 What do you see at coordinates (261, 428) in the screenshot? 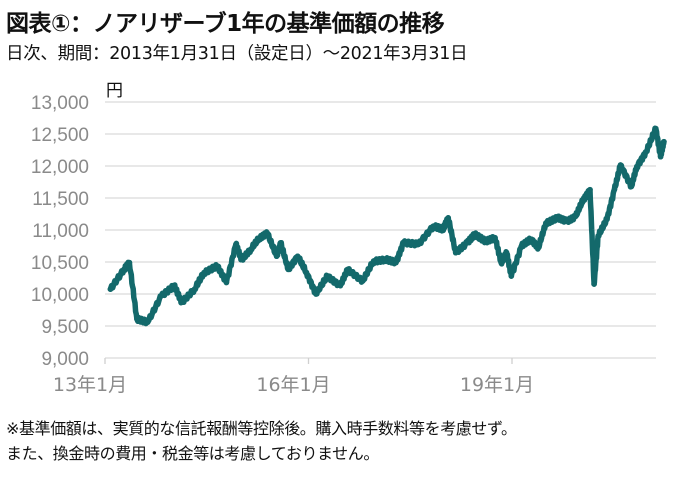
I see `footnote-1: ※基準価額は、実質的な信託報酬等控除後。購入時手数料等を考慮せず。` at bounding box center [261, 428].